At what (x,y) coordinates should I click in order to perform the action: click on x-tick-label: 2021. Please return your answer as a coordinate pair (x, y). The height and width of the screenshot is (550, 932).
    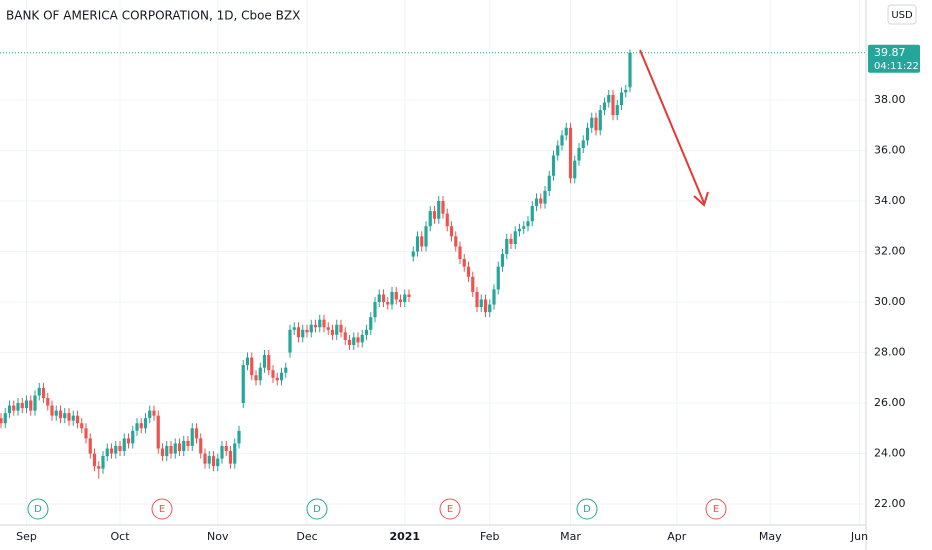
    Looking at the image, I should click on (404, 536).